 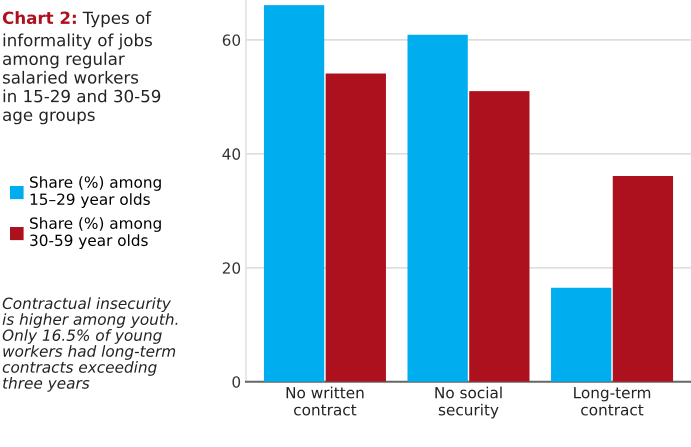 I want to click on x-tick-label: Long-term contract, so click(x=612, y=401).